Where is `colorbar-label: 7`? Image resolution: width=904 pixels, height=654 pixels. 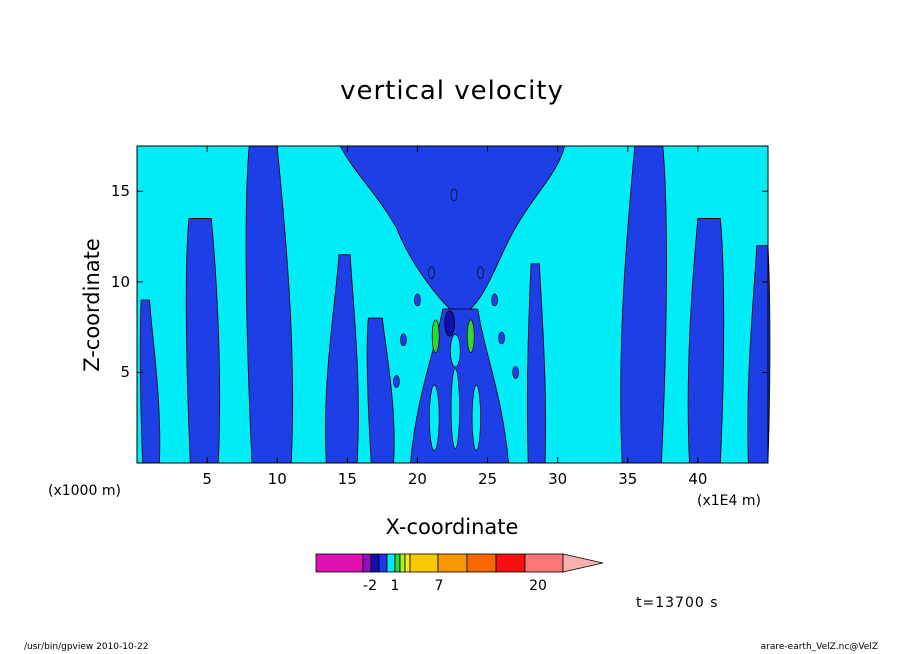
colorbar-label: 7 is located at coordinates (439, 586).